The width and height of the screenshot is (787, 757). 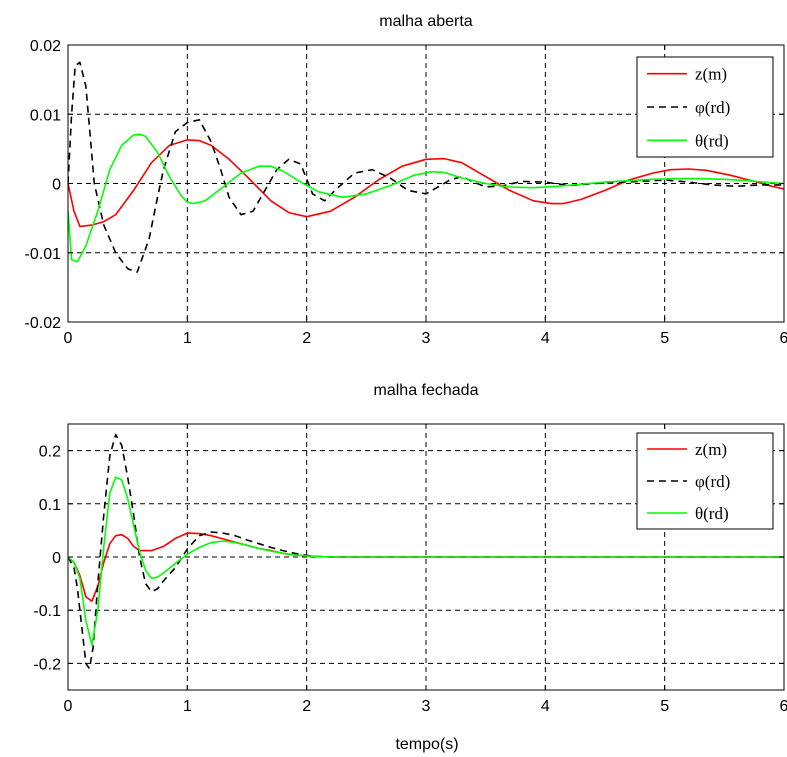 What do you see at coordinates (43, 323) in the screenshot?
I see `y-tick-label: -0.02` at bounding box center [43, 323].